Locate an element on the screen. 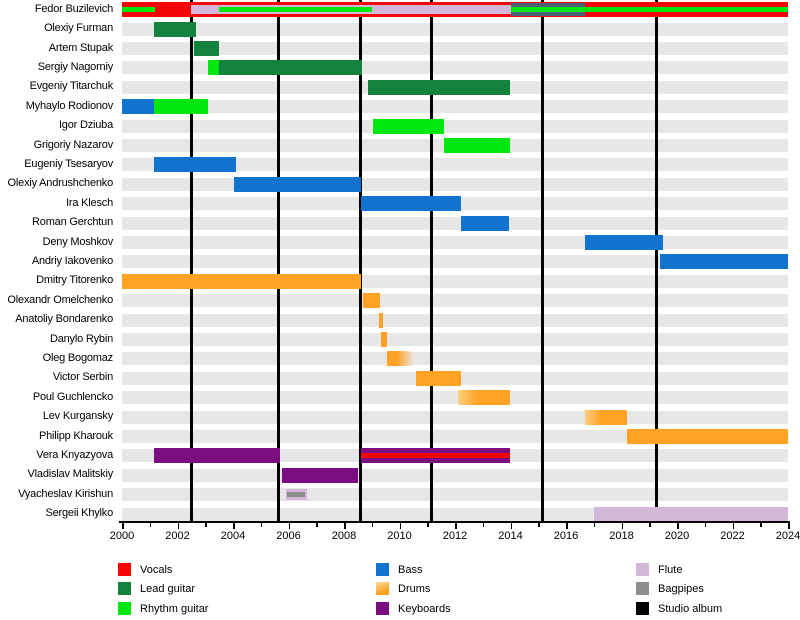 Image resolution: width=800 pixels, height=620 pixels. axis-tick-label: 2008 is located at coordinates (344, 536).